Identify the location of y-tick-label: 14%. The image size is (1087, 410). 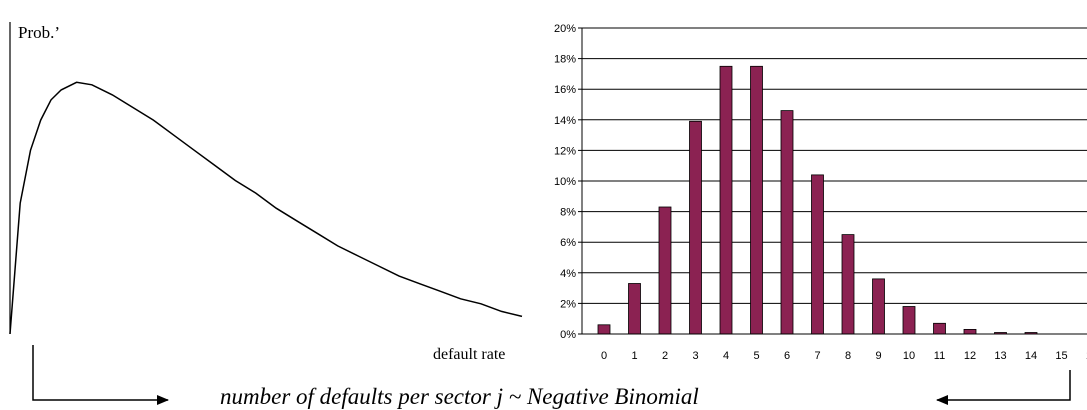
(565, 121).